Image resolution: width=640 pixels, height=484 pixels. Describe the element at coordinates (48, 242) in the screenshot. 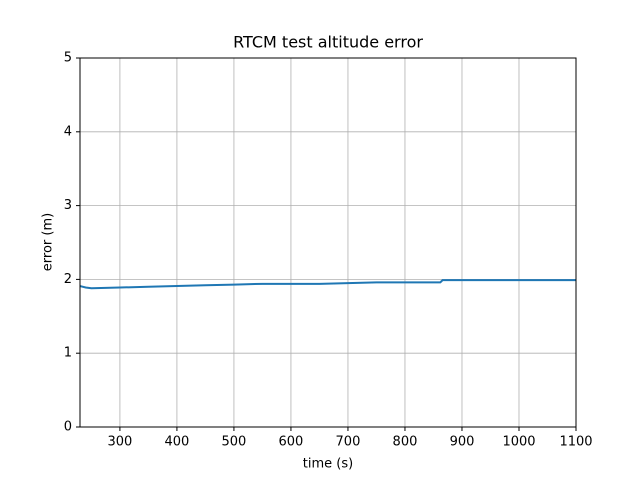

I see `y-axis-label: error (m)` at that location.